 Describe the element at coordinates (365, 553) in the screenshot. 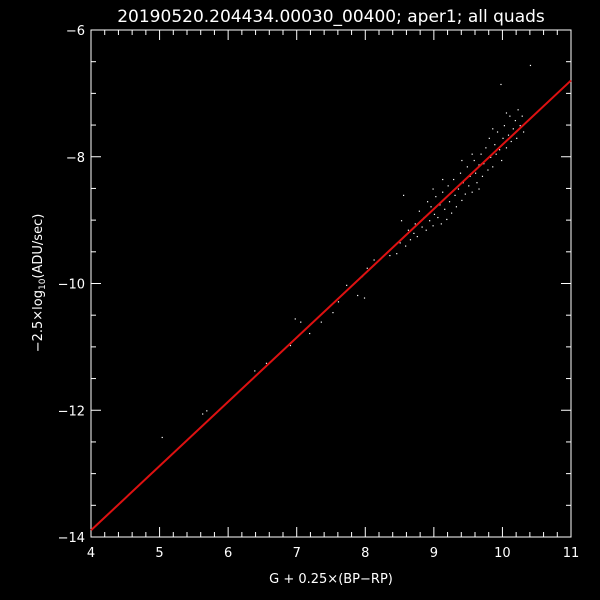

I see `x-tick-label: 8` at that location.